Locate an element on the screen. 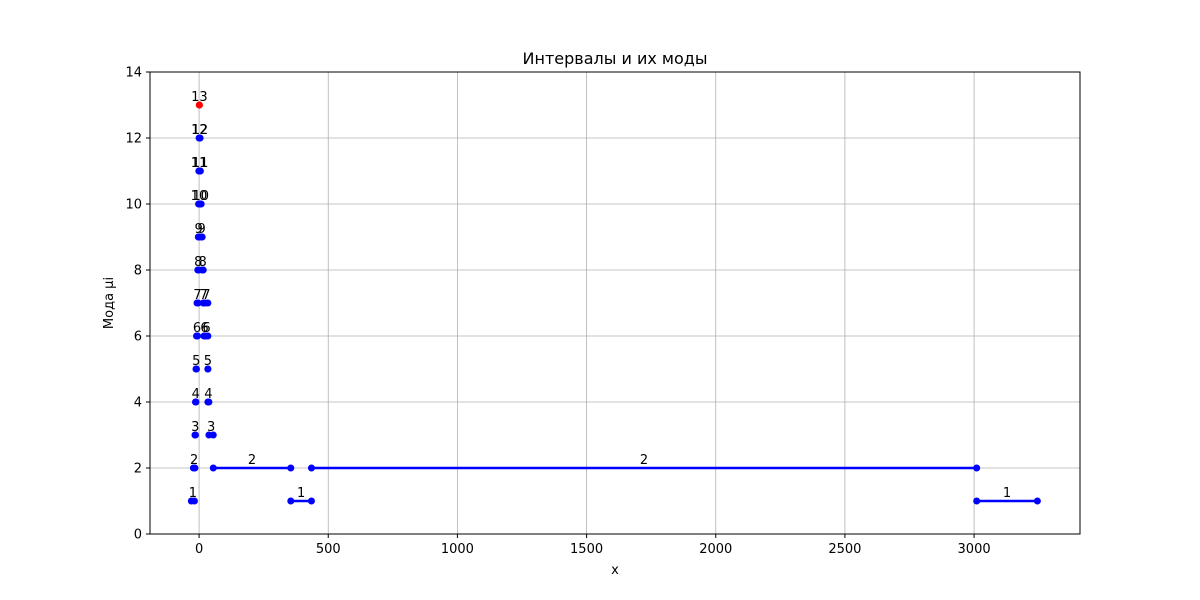  interval-mode-label: 10 is located at coordinates (199, 196).